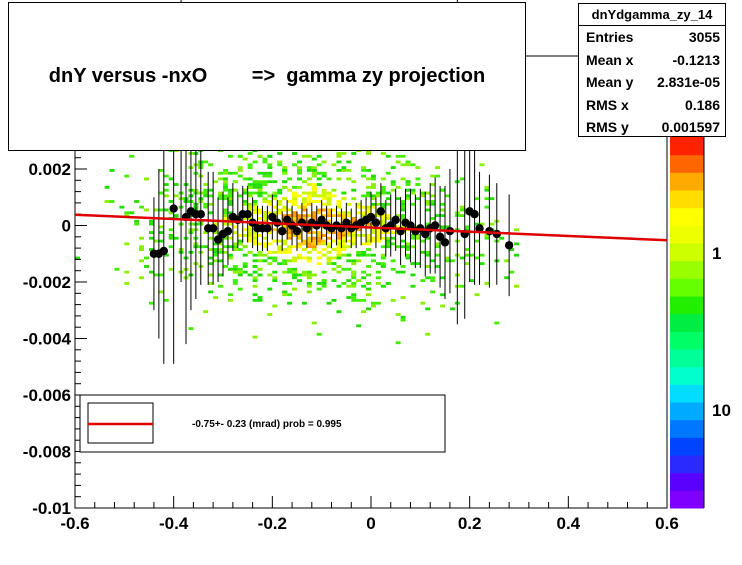  I want to click on stats-value: 2.831e-05, so click(688, 82).